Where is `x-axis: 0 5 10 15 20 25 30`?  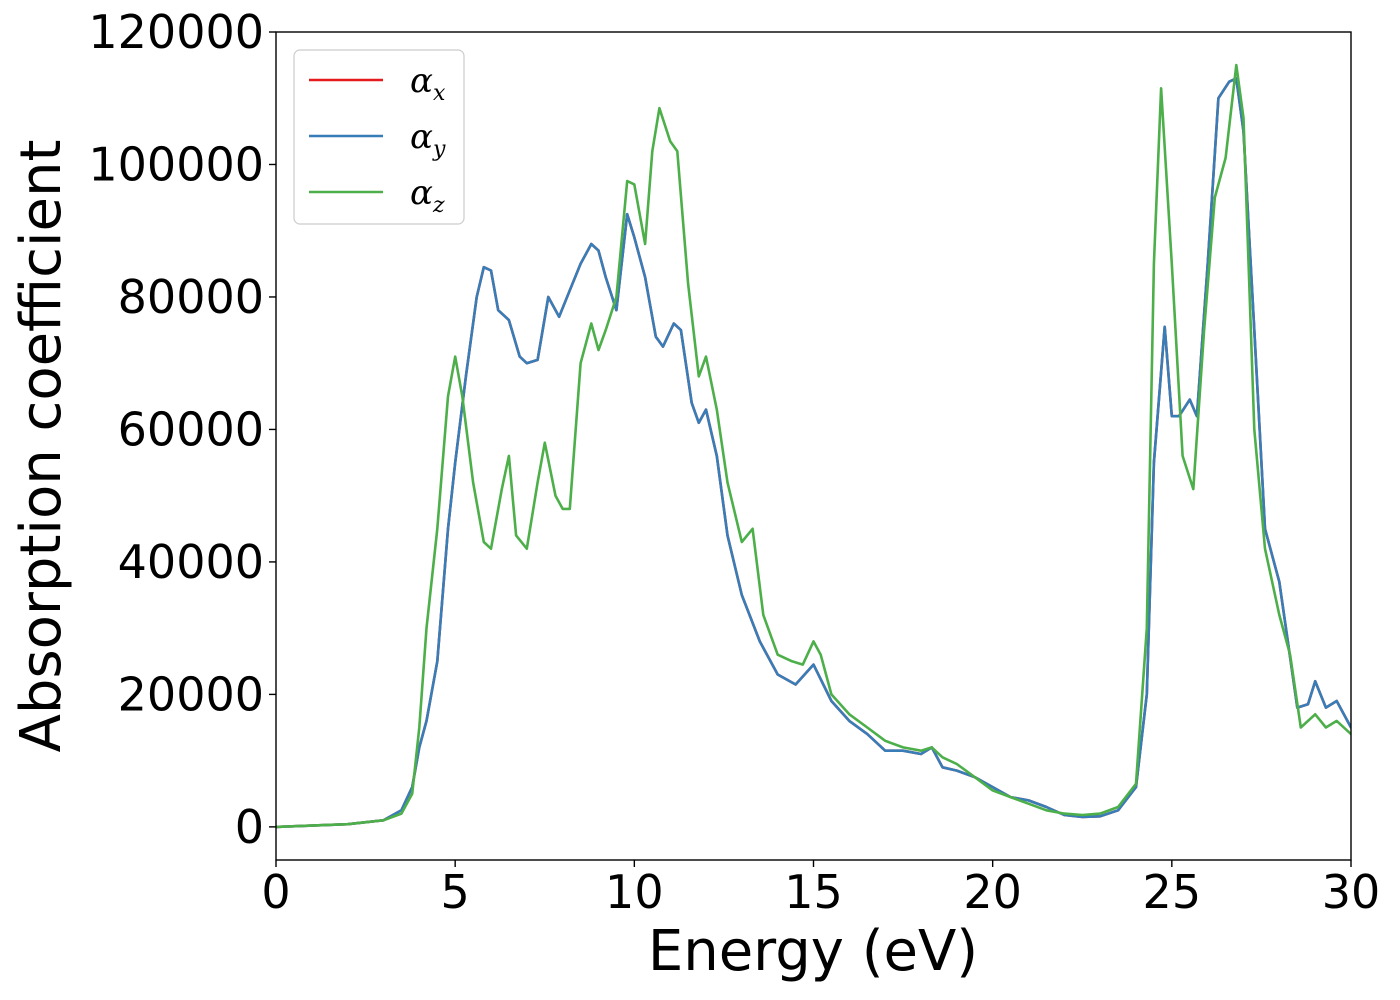 x-axis: 0 5 10 15 20 25 30 is located at coordinates (820, 889).